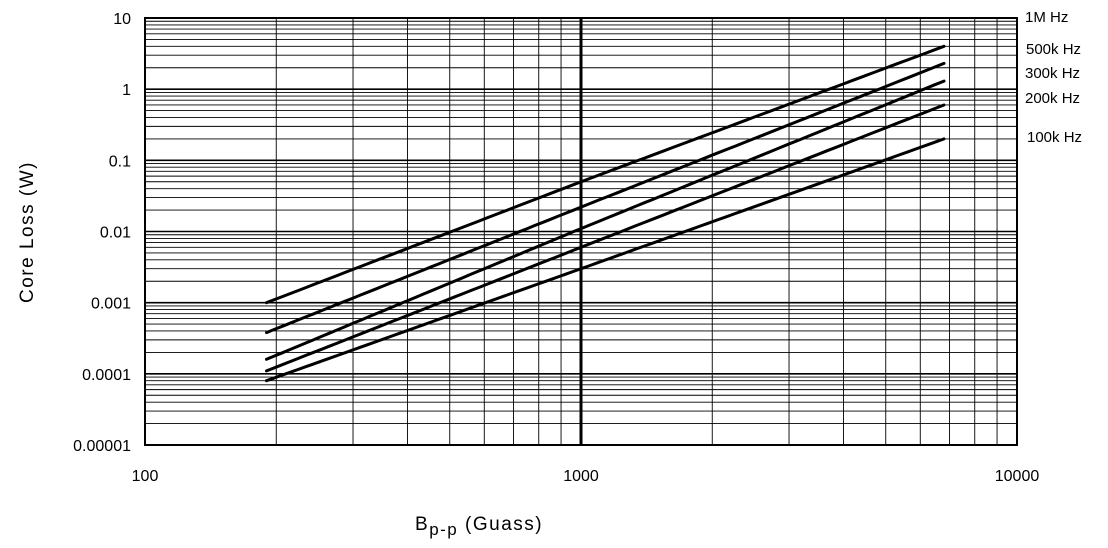  What do you see at coordinates (443, 529) in the screenshot?
I see `x-axis-label-sub: p-p` at bounding box center [443, 529].